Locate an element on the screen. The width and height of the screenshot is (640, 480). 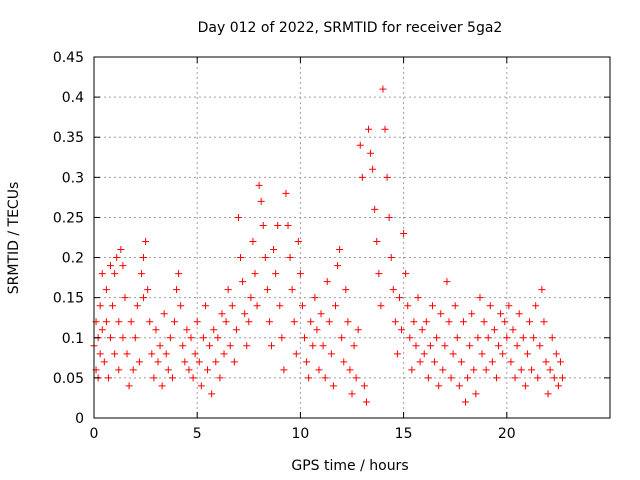
y-tick-label: 0.45 is located at coordinates (68, 58).